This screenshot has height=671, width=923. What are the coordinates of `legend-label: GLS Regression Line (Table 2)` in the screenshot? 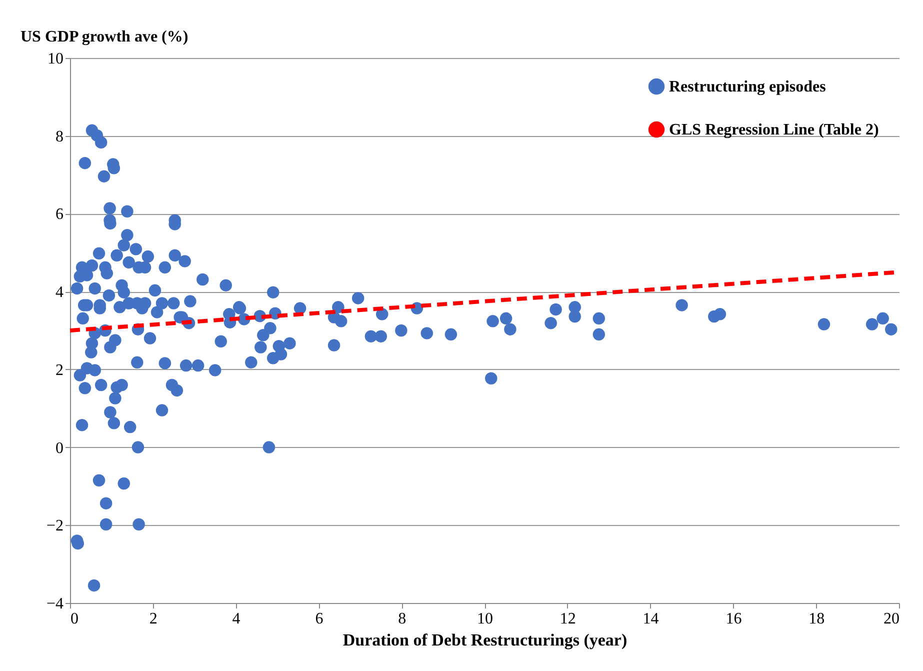 It's located at (774, 130).